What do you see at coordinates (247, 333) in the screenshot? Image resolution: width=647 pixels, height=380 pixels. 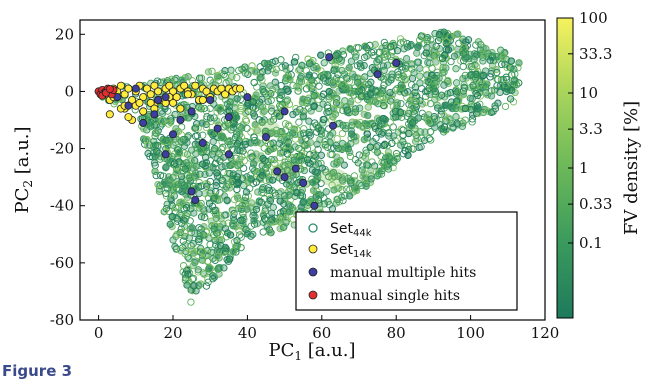 I see `x-tick-label: 40` at bounding box center [247, 333].